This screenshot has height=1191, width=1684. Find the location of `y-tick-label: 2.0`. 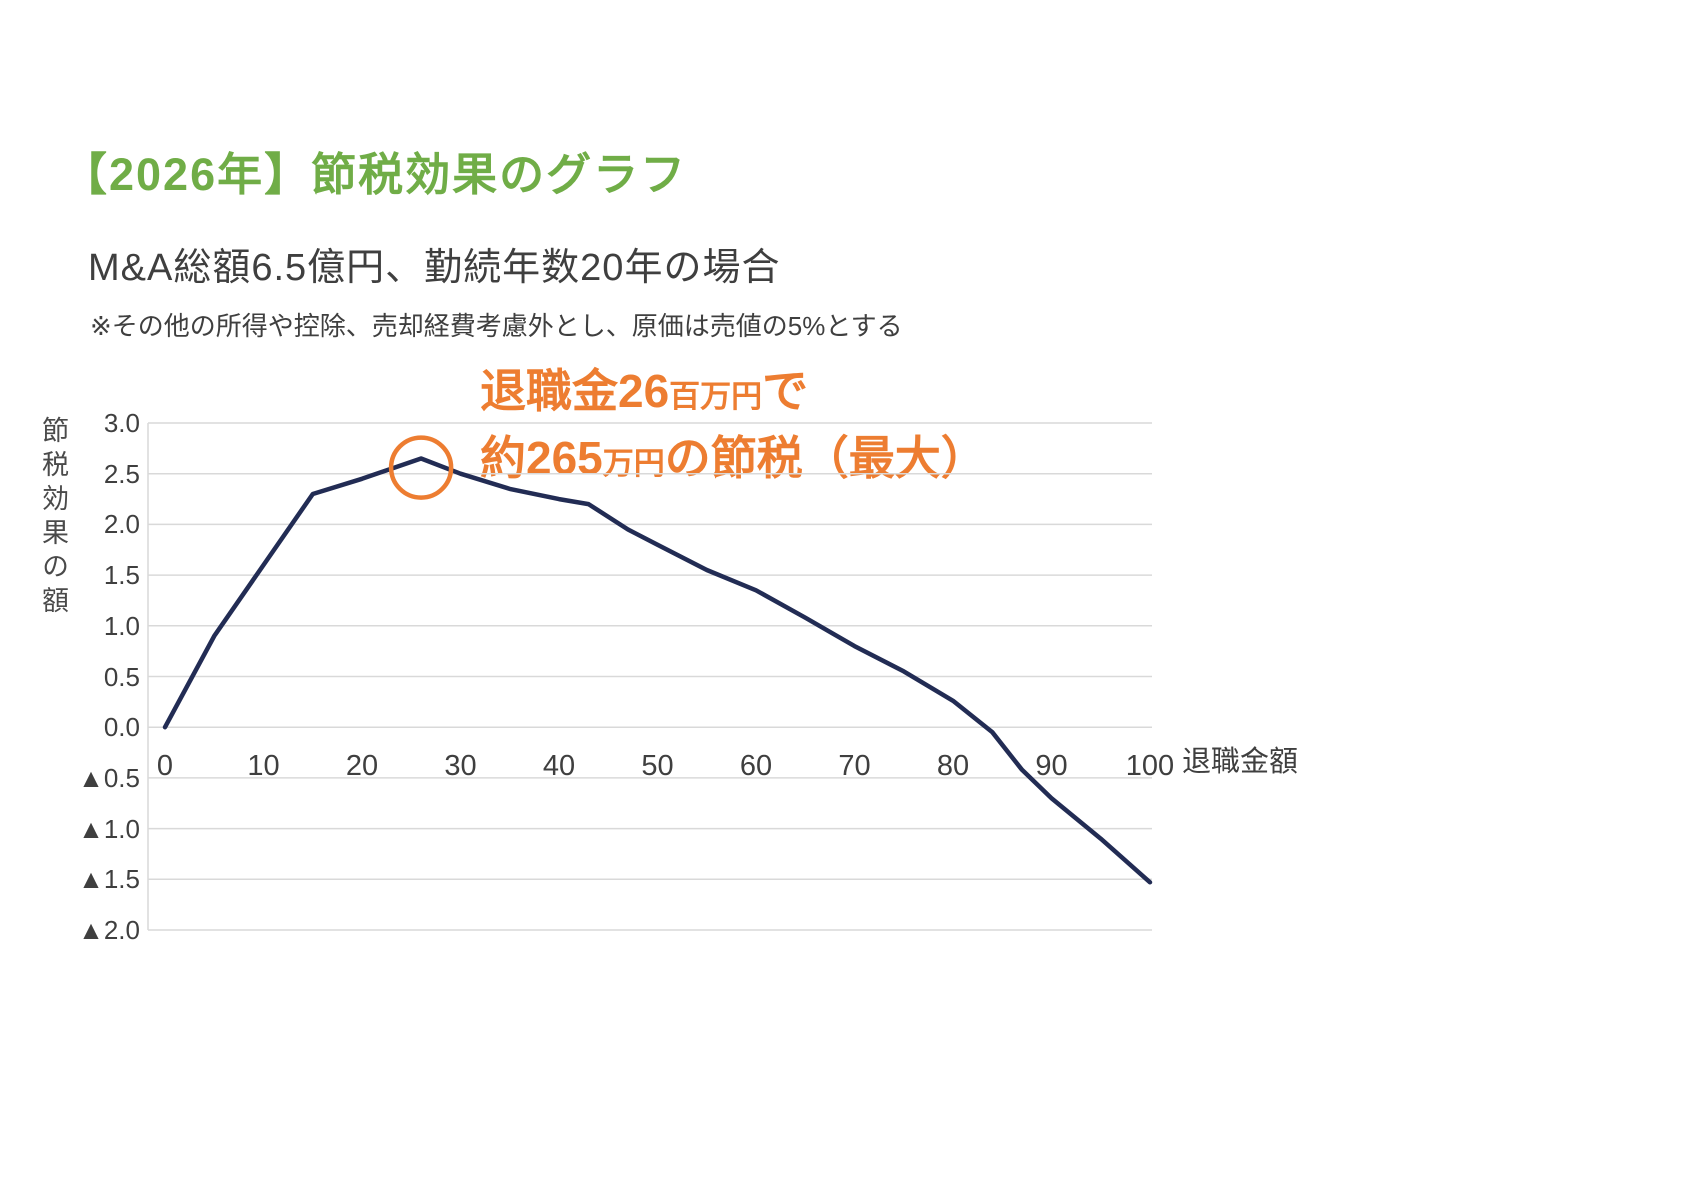

y-tick-label: 2.0 is located at coordinates (121, 524).